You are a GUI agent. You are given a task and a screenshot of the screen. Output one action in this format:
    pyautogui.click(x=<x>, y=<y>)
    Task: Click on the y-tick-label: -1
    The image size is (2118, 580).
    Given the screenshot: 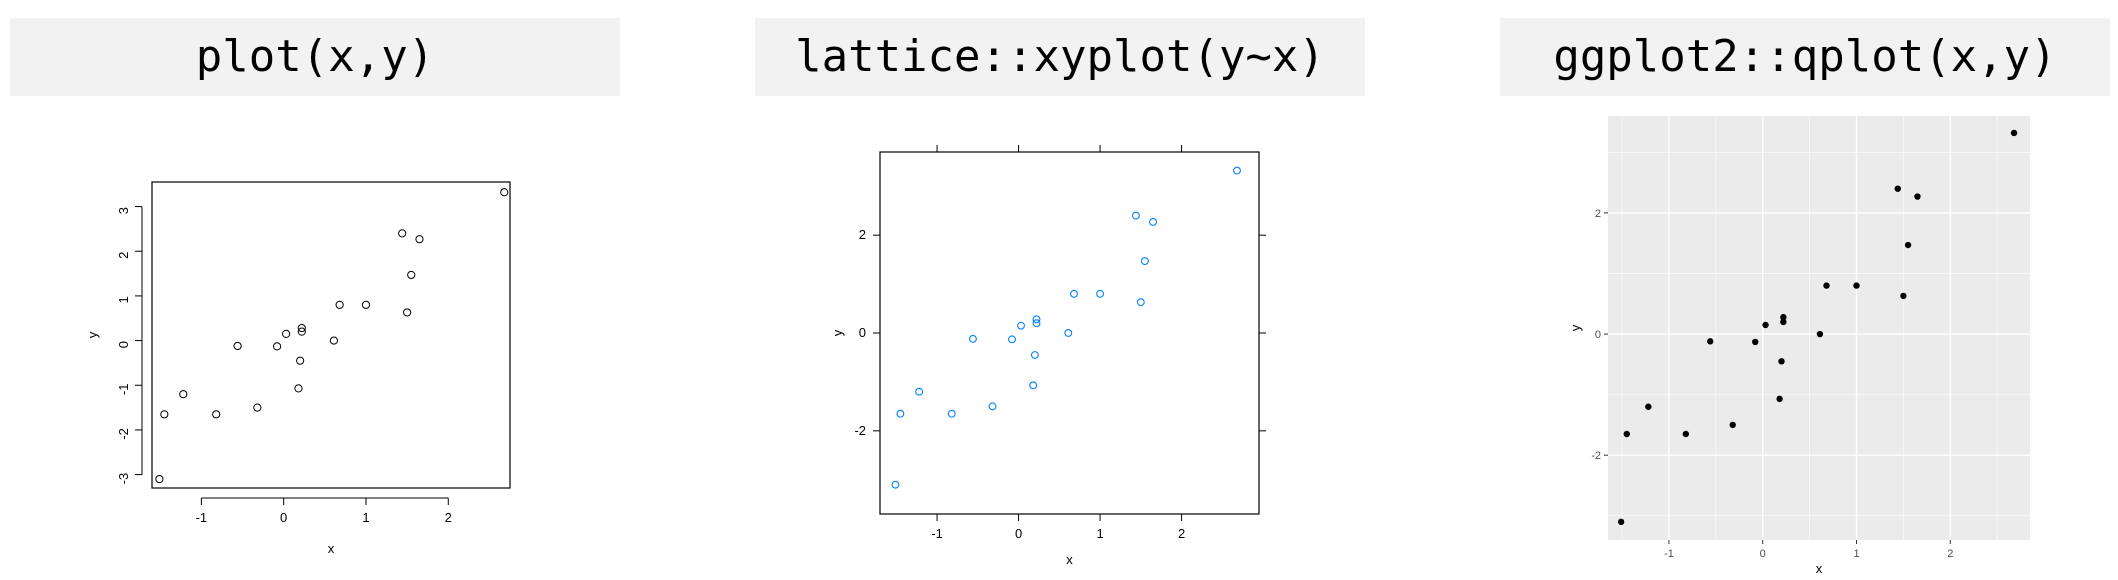 What is the action you would take?
    pyautogui.click(x=123, y=389)
    